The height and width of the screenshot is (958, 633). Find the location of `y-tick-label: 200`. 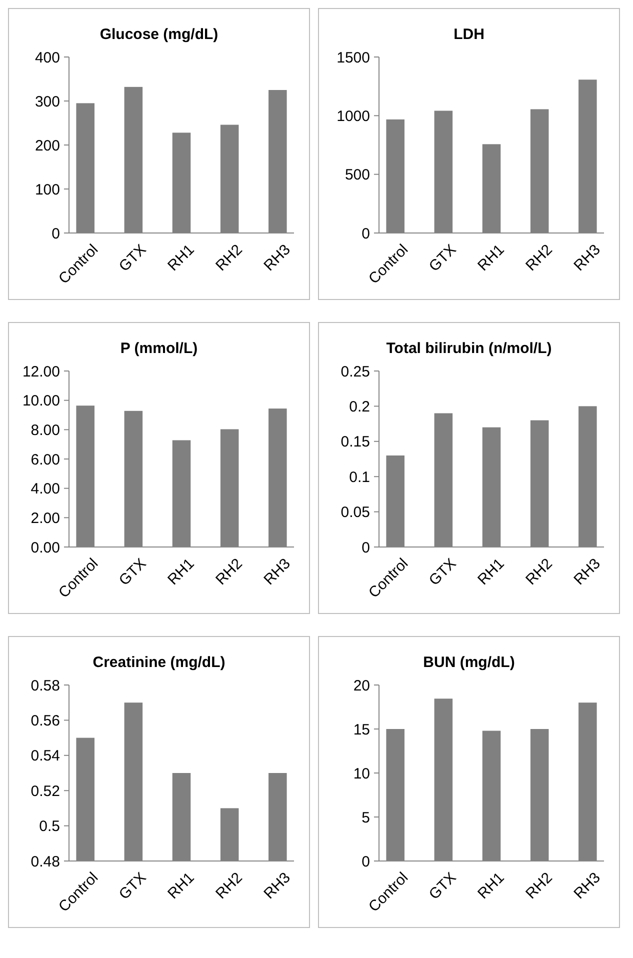

y-tick-label: 200 is located at coordinates (47, 145).